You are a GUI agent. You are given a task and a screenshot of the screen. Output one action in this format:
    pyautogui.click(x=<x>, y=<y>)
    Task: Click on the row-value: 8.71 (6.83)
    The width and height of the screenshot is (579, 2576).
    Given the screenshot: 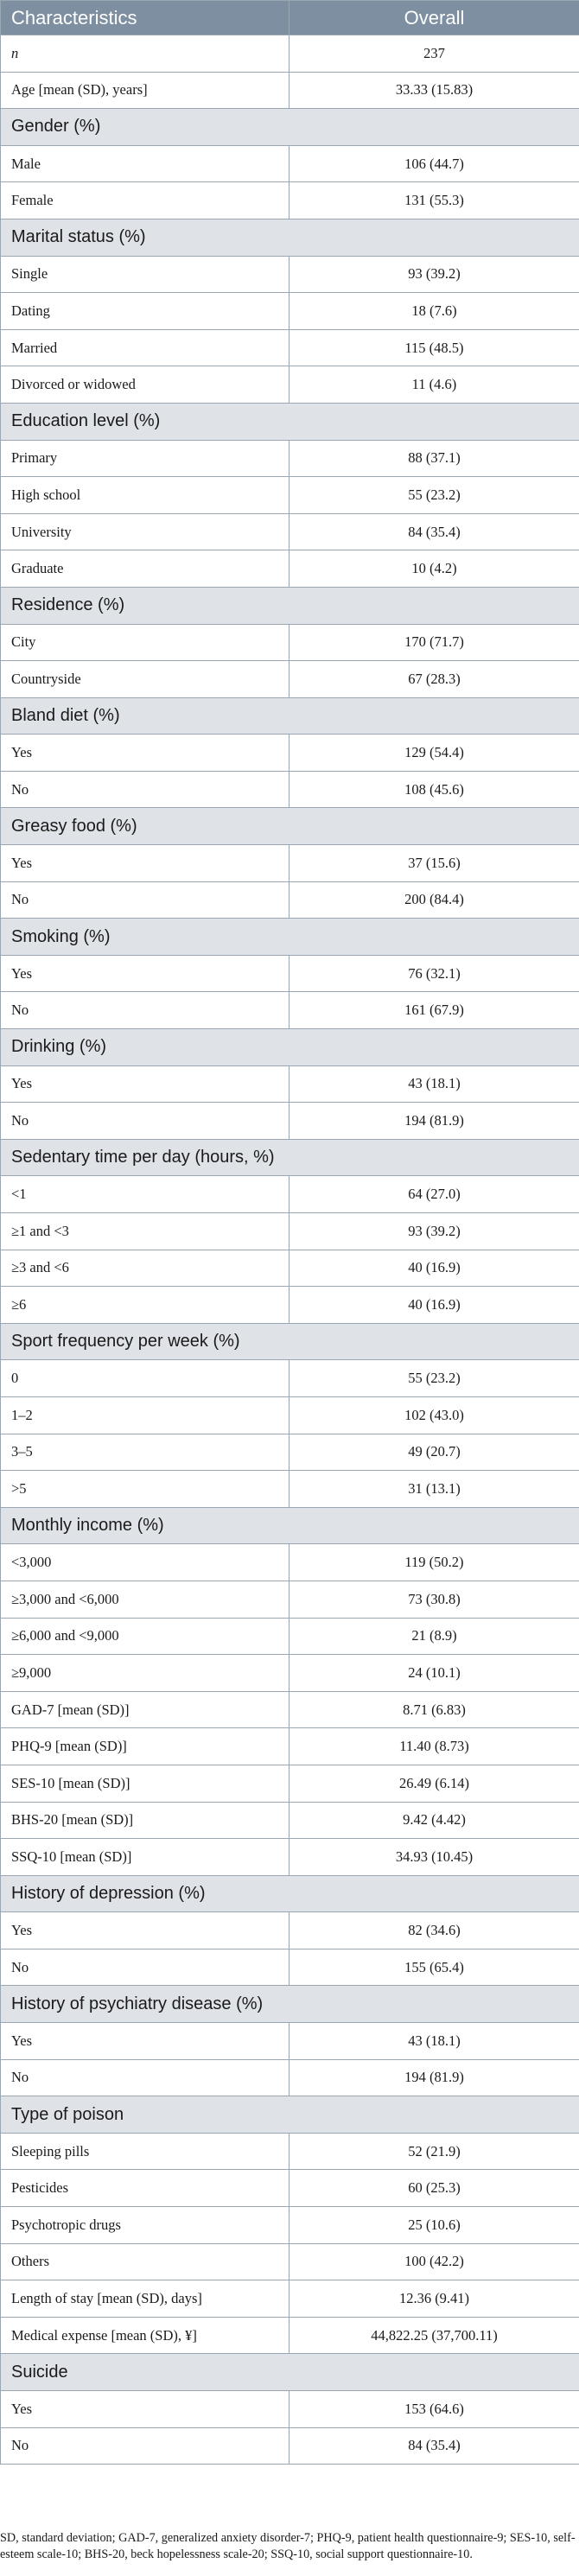 What is the action you would take?
    pyautogui.click(x=434, y=1710)
    